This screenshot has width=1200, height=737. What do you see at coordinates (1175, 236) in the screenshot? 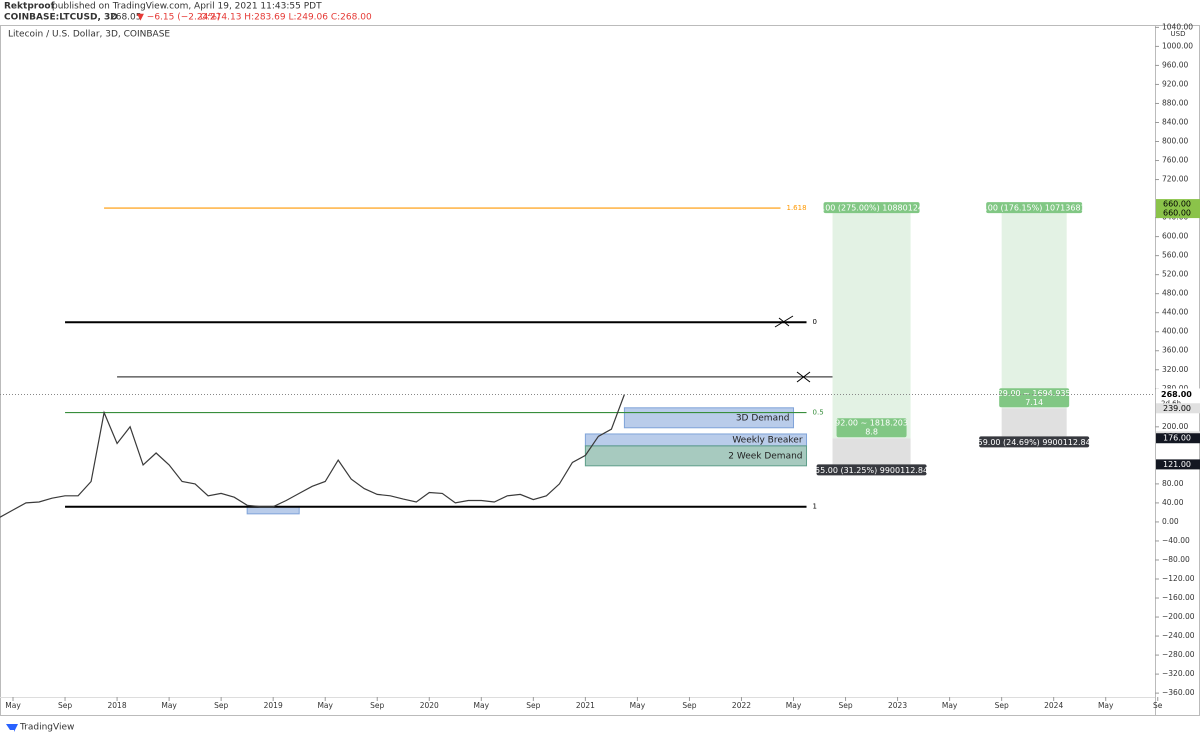
I see `y-tick-label: 600.00` at bounding box center [1175, 236].